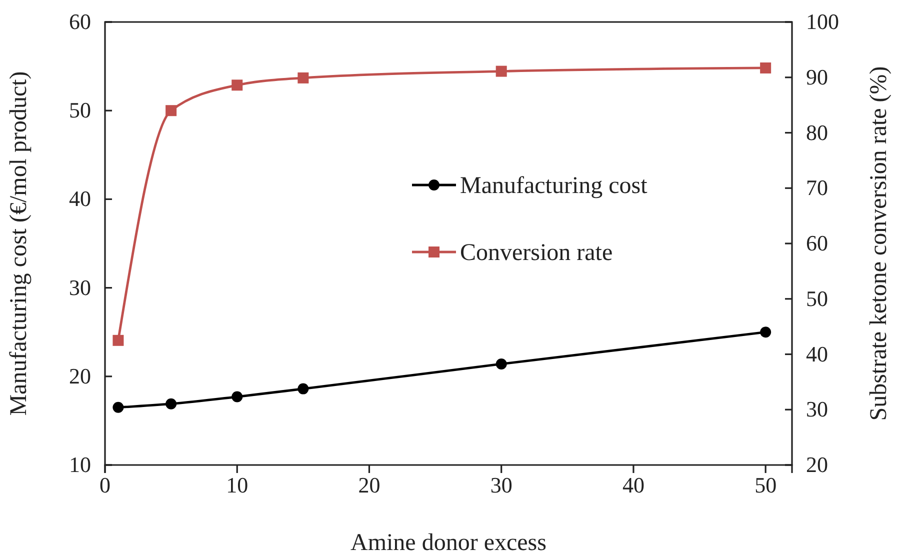 The width and height of the screenshot is (906, 556). I want to click on y-tick-label: 20, so click(80, 375).